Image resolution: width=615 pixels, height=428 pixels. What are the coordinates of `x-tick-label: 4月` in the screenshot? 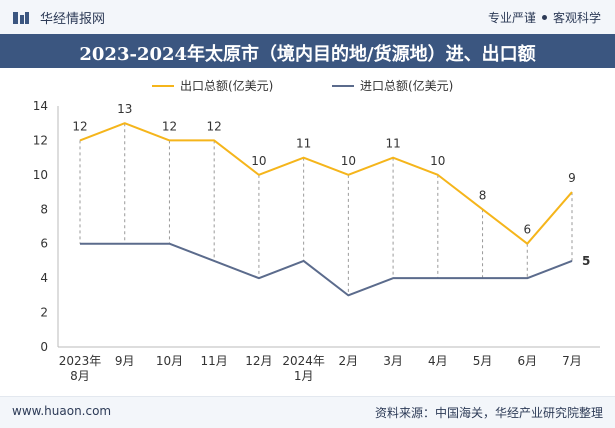 It's located at (438, 361).